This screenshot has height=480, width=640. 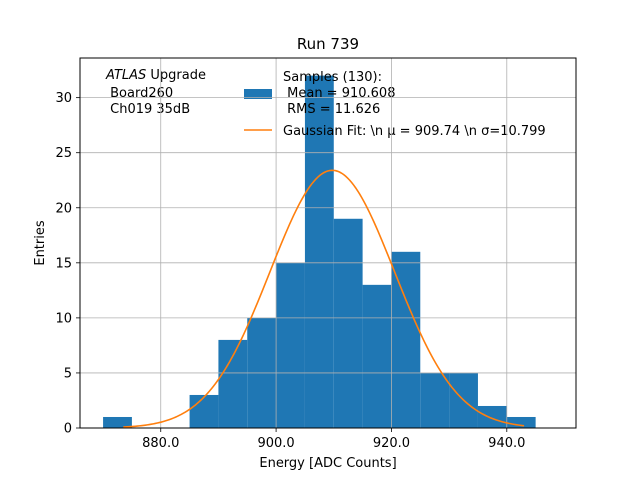 What do you see at coordinates (148, 109) in the screenshot?
I see `channel-label: Ch019 35dB` at bounding box center [148, 109].